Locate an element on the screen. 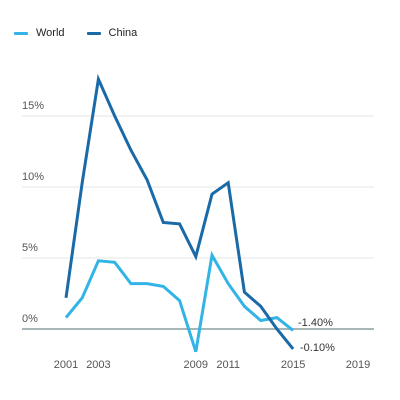 Image resolution: width=400 pixels, height=400 pixels. x-tick-label-3: 2011 is located at coordinates (228, 365).